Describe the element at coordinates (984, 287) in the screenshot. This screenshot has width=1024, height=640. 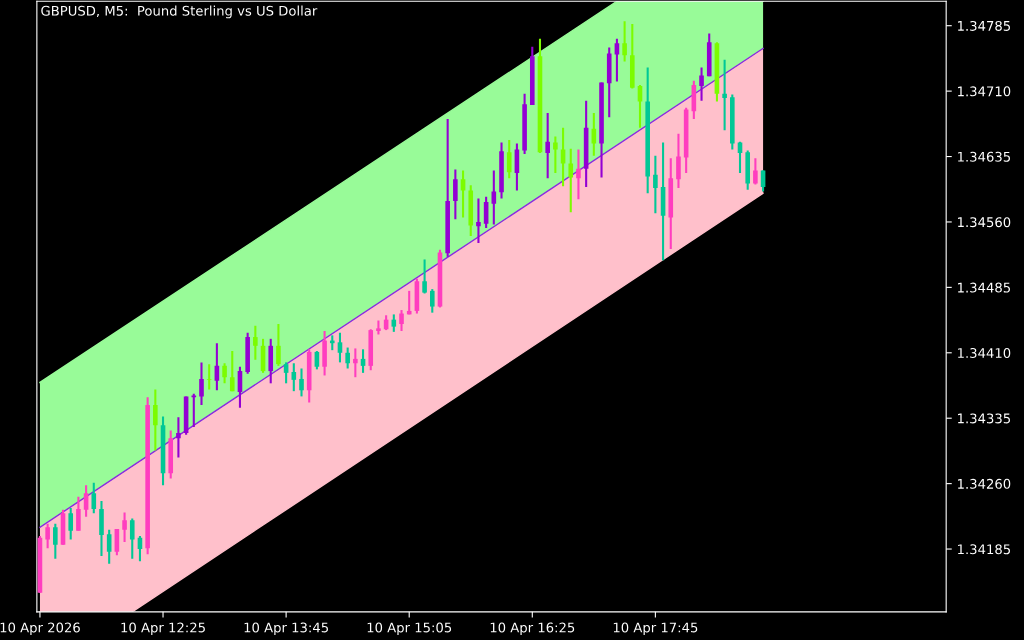
I see `y-tick-label: 1.34485` at that location.